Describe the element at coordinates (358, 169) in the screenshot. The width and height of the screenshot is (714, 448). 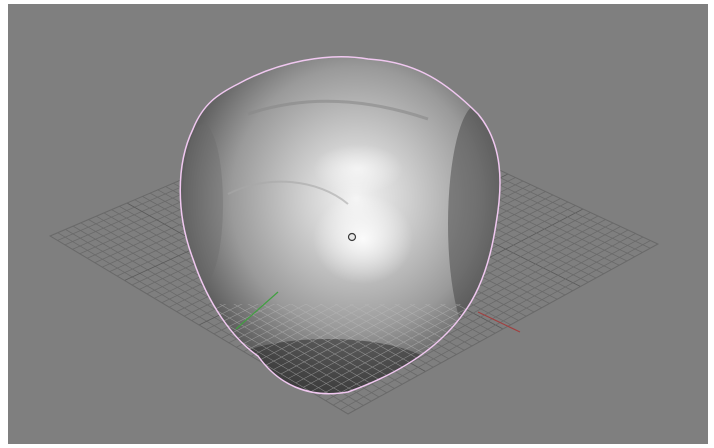
I see `rock-highlight-upper` at that location.